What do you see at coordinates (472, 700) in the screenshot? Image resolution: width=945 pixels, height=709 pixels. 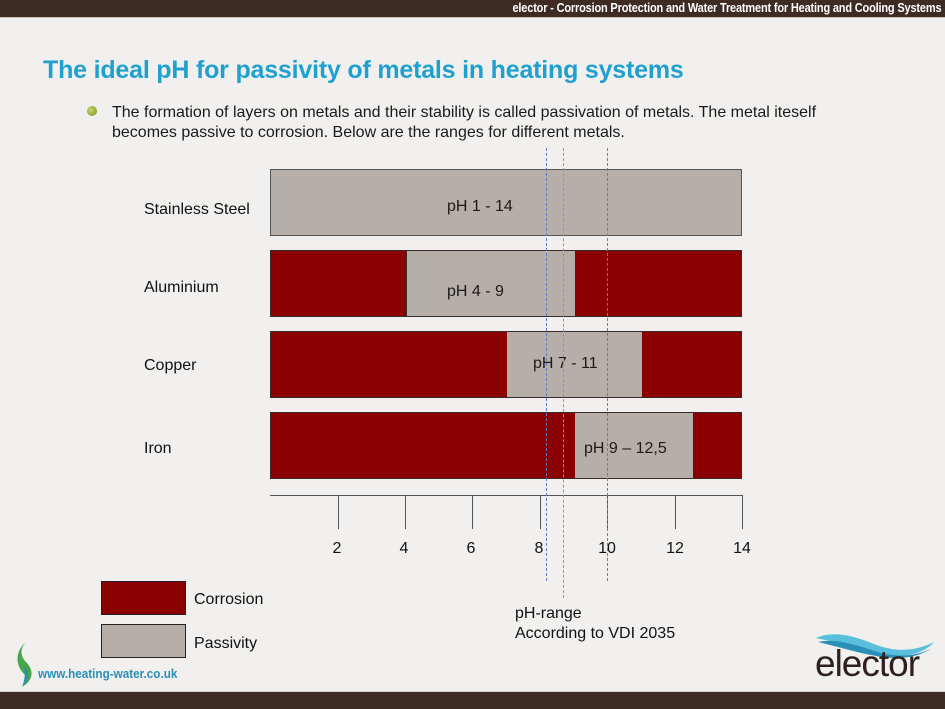 I see `footer-bar` at bounding box center [472, 700].